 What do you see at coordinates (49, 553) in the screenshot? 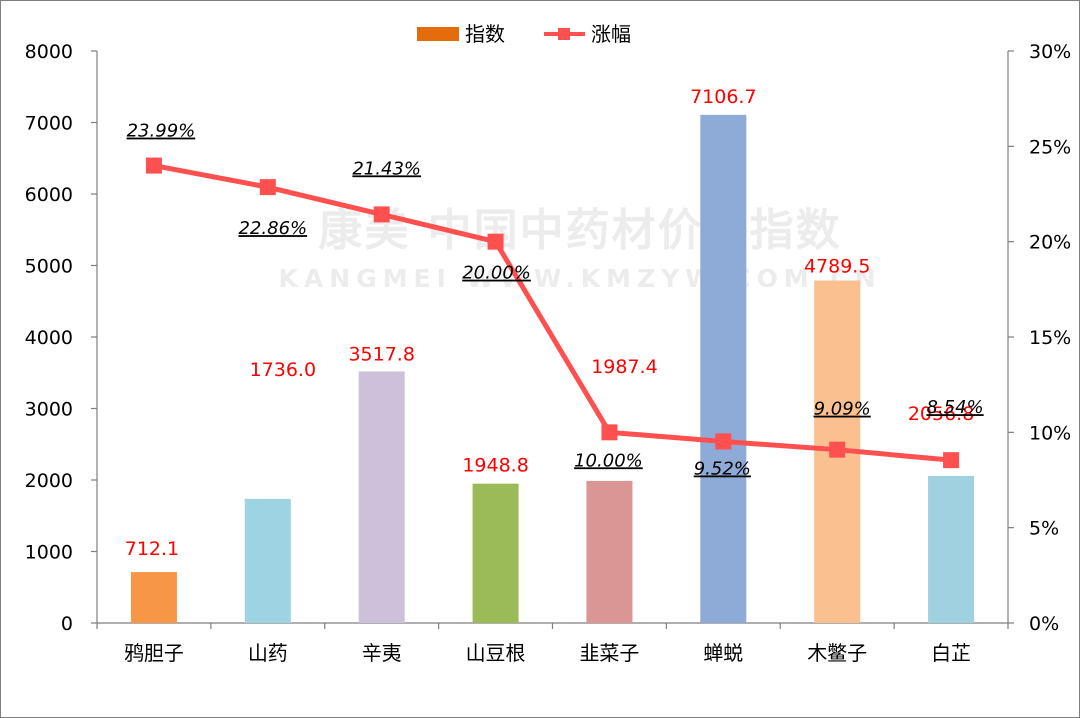
I see `left-y-tick-label: 1000` at bounding box center [49, 553].